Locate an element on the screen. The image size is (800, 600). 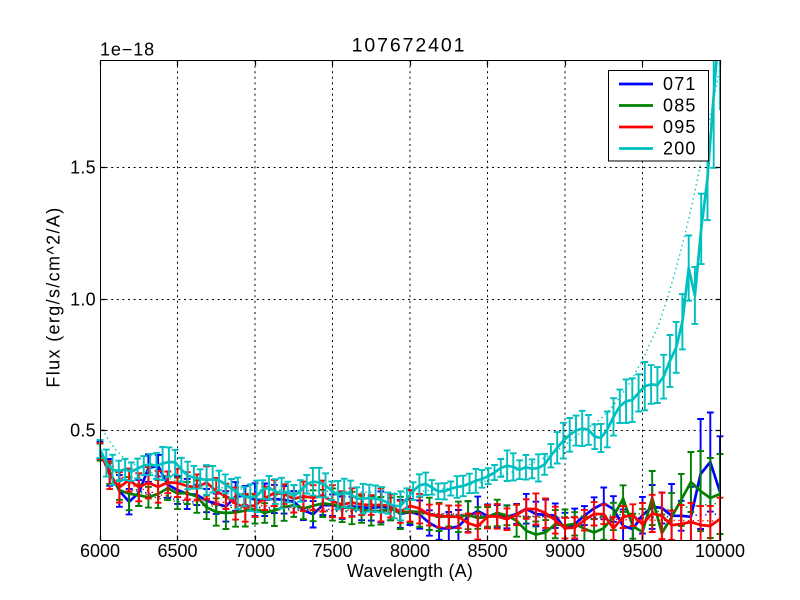
svg-text: 7500 is located at coordinates (332, 551).